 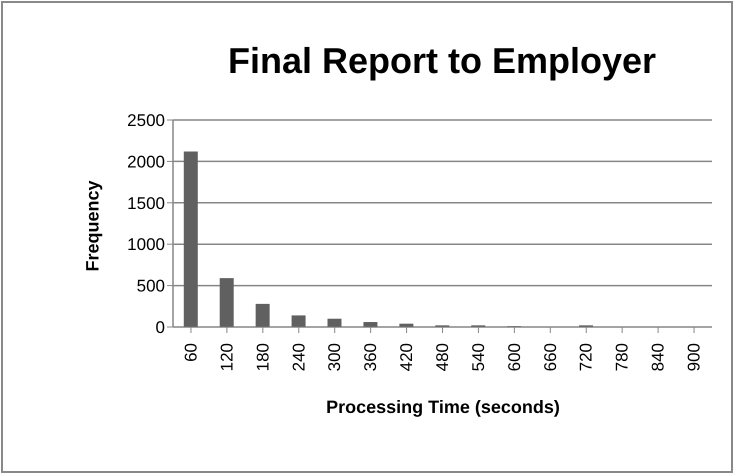 What do you see at coordinates (478, 357) in the screenshot?
I see `x-tick-label: 540` at bounding box center [478, 357].